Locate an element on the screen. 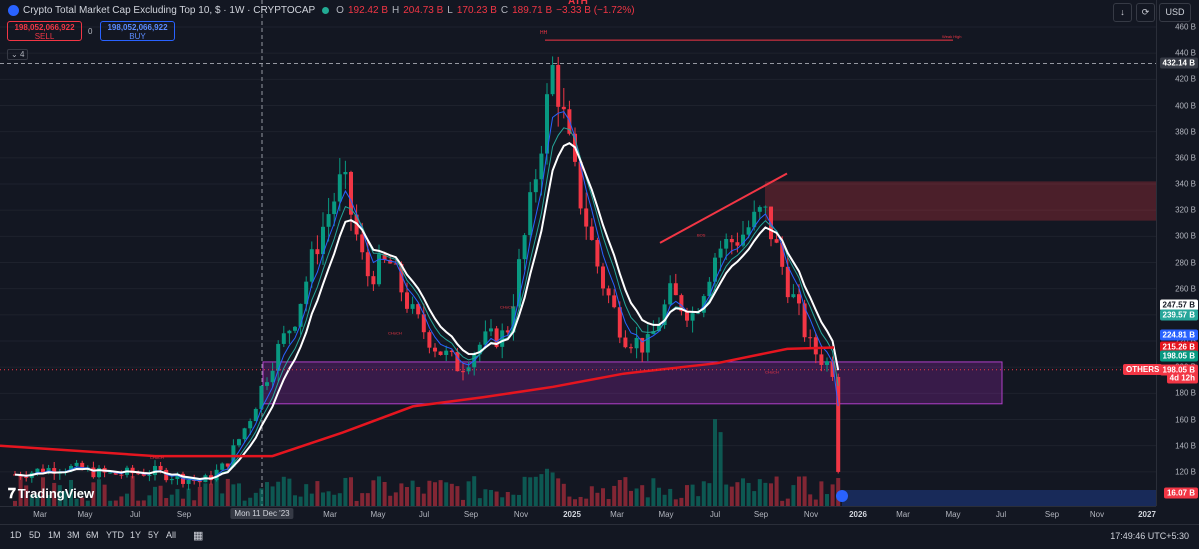 This screenshot has height=549, width=1199. structure-label: CHoCH is located at coordinates (772, 372).